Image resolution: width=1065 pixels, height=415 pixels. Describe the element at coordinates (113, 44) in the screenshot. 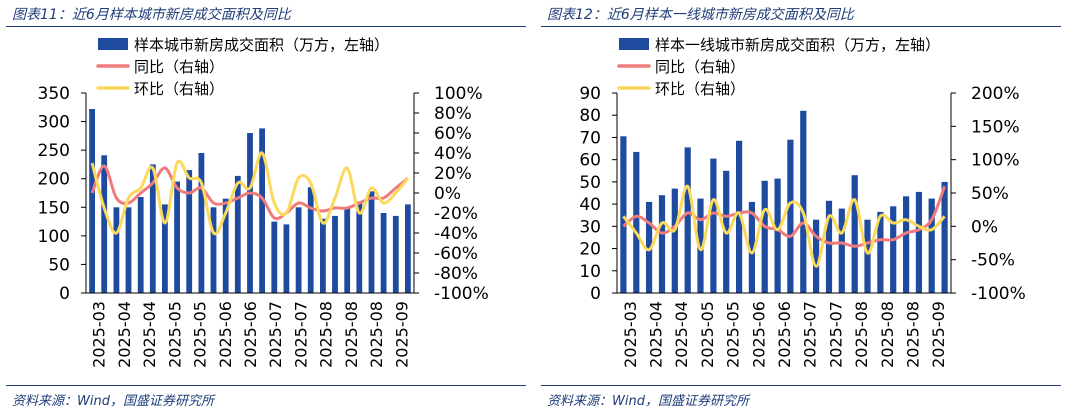

I see `legend-swatch-bar` at that location.